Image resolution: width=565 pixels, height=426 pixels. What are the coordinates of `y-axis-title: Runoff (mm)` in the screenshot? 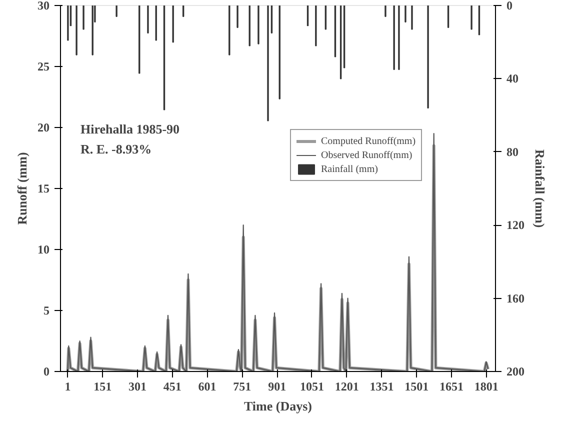 It's located at (22, 188).